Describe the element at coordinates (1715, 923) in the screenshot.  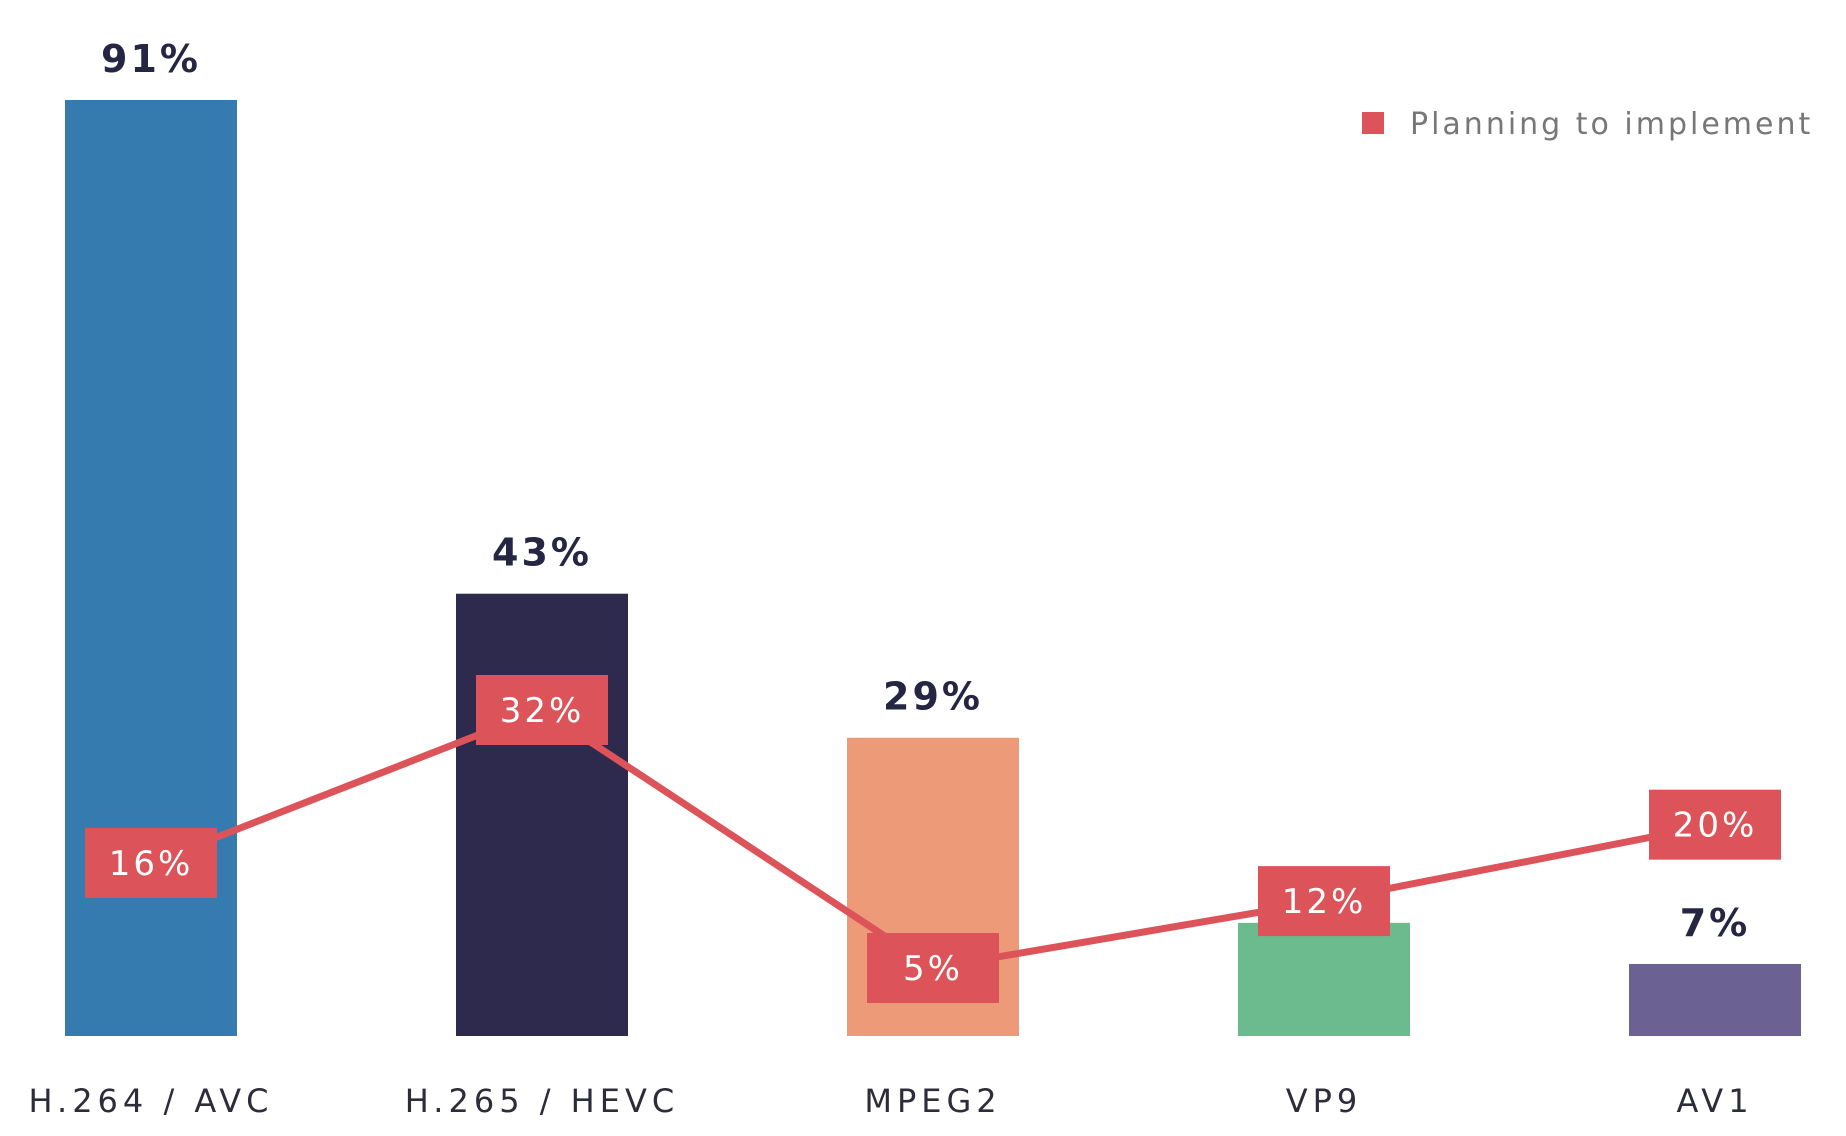
I see `bar-value-av1: 7%` at that location.